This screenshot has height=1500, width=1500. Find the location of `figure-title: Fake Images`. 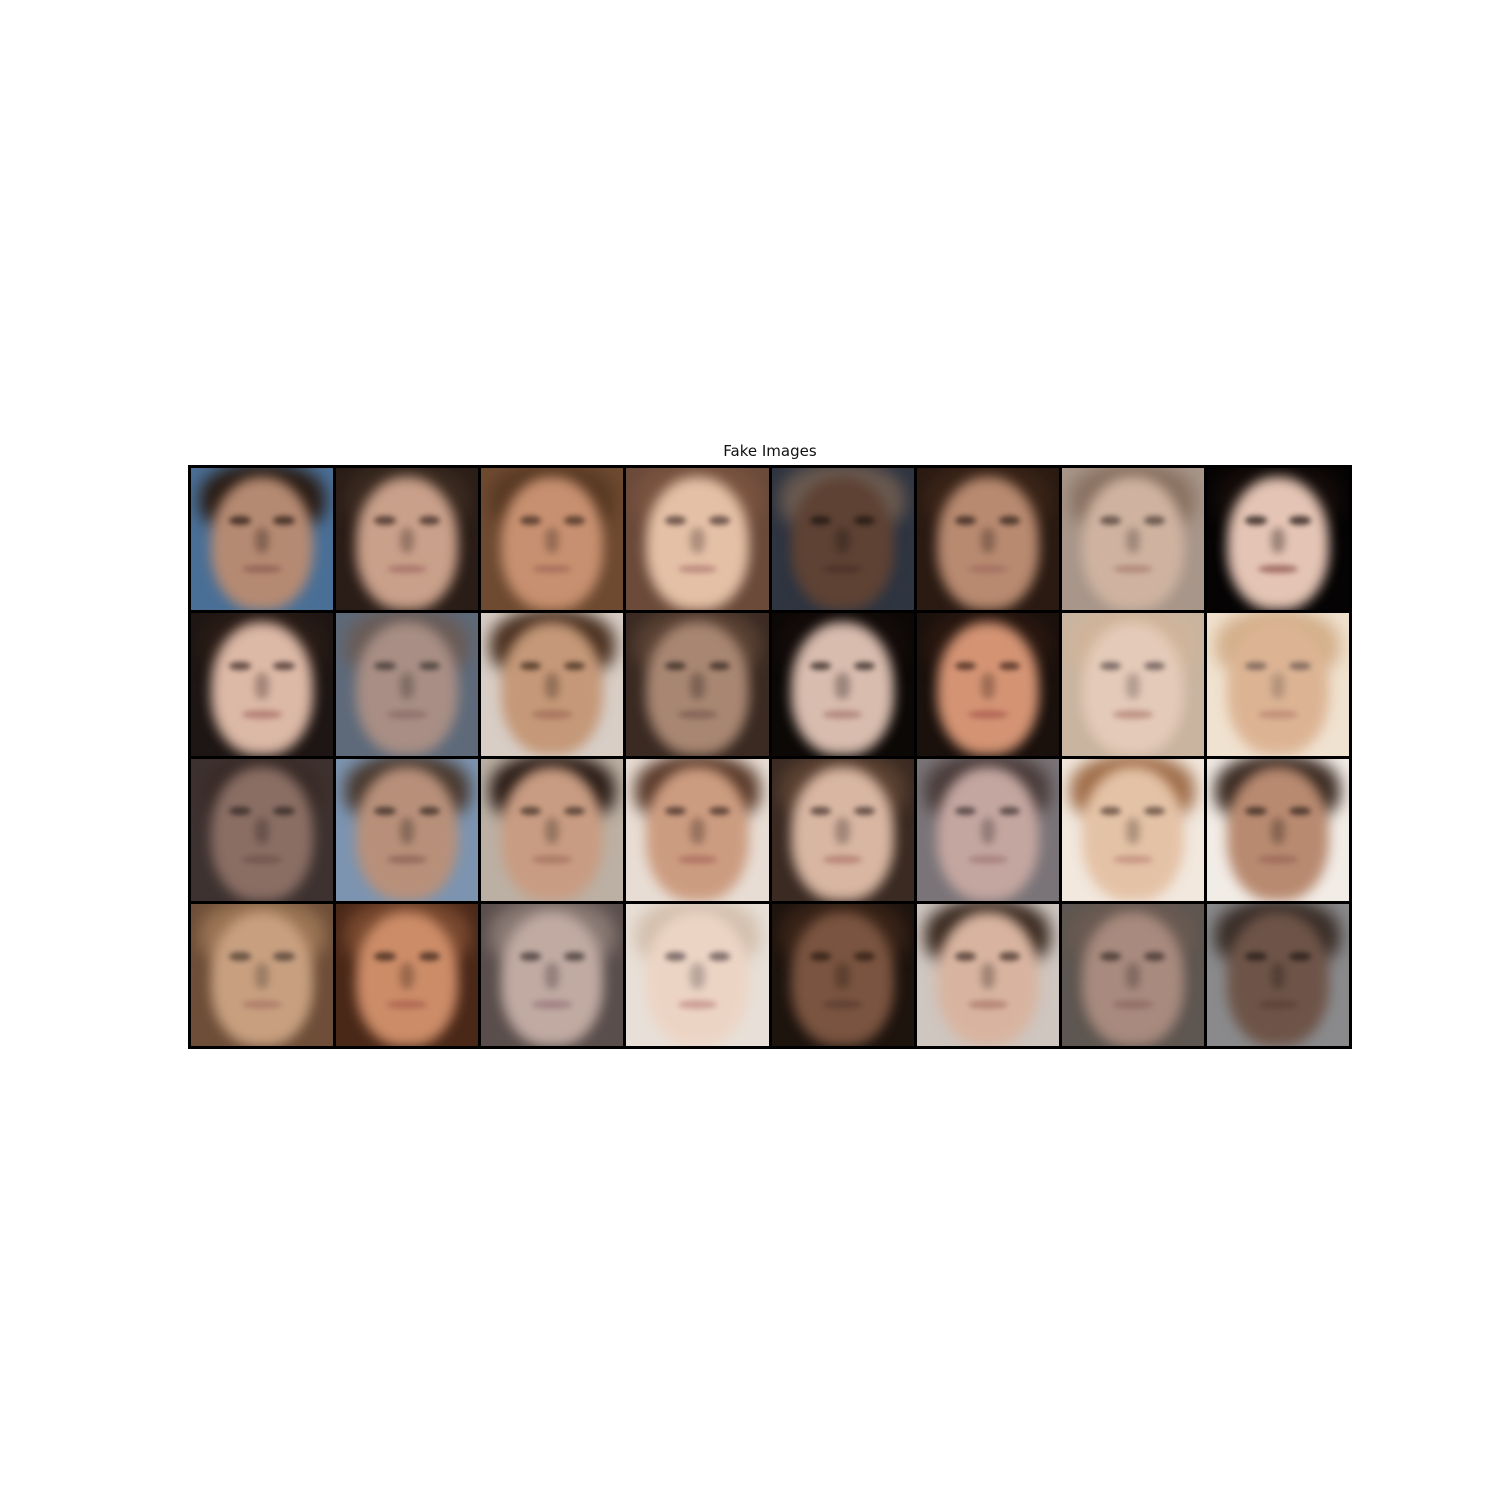

figure-title: Fake Images is located at coordinates (770, 451).